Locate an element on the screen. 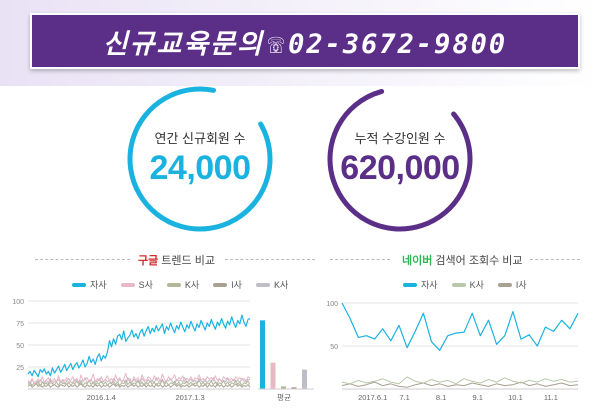  naver-title-highlight: 네이버 is located at coordinates (417, 261).